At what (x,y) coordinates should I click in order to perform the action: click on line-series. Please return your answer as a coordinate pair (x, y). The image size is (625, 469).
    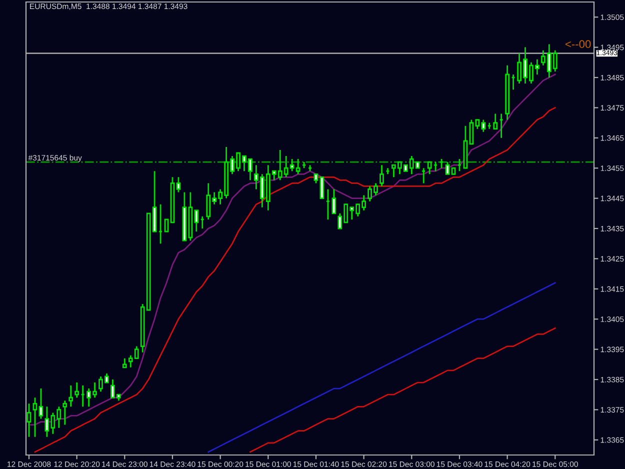
    Looking at the image, I should click on (403, 390).